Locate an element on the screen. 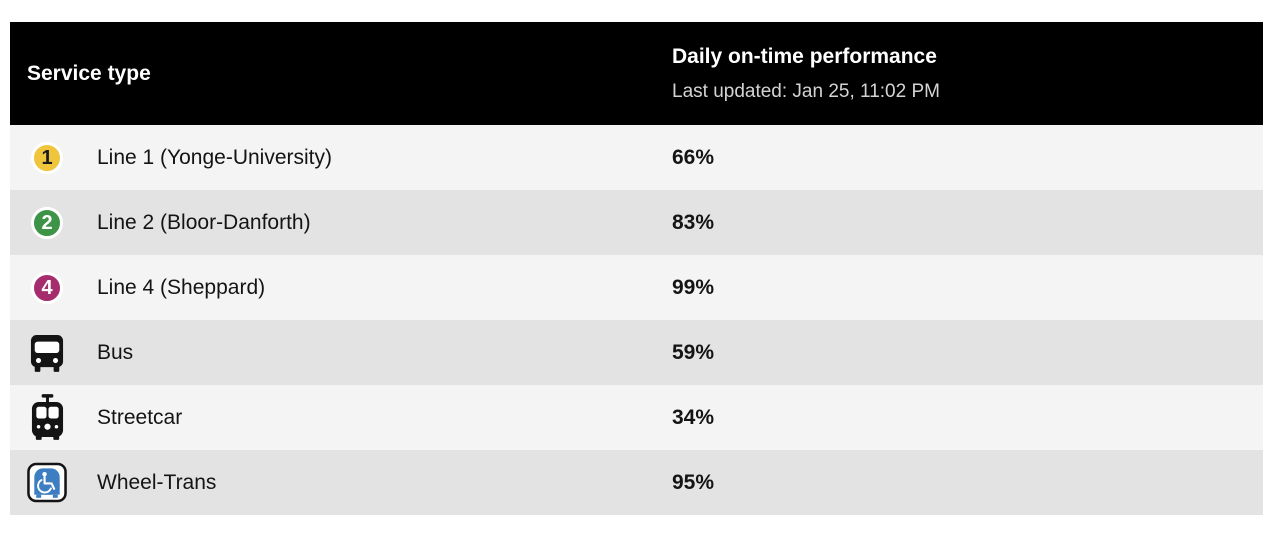 The image size is (1280, 534). service-type-cell: 2 Line 2 (Bloor-Danforth) is located at coordinates (341, 223).